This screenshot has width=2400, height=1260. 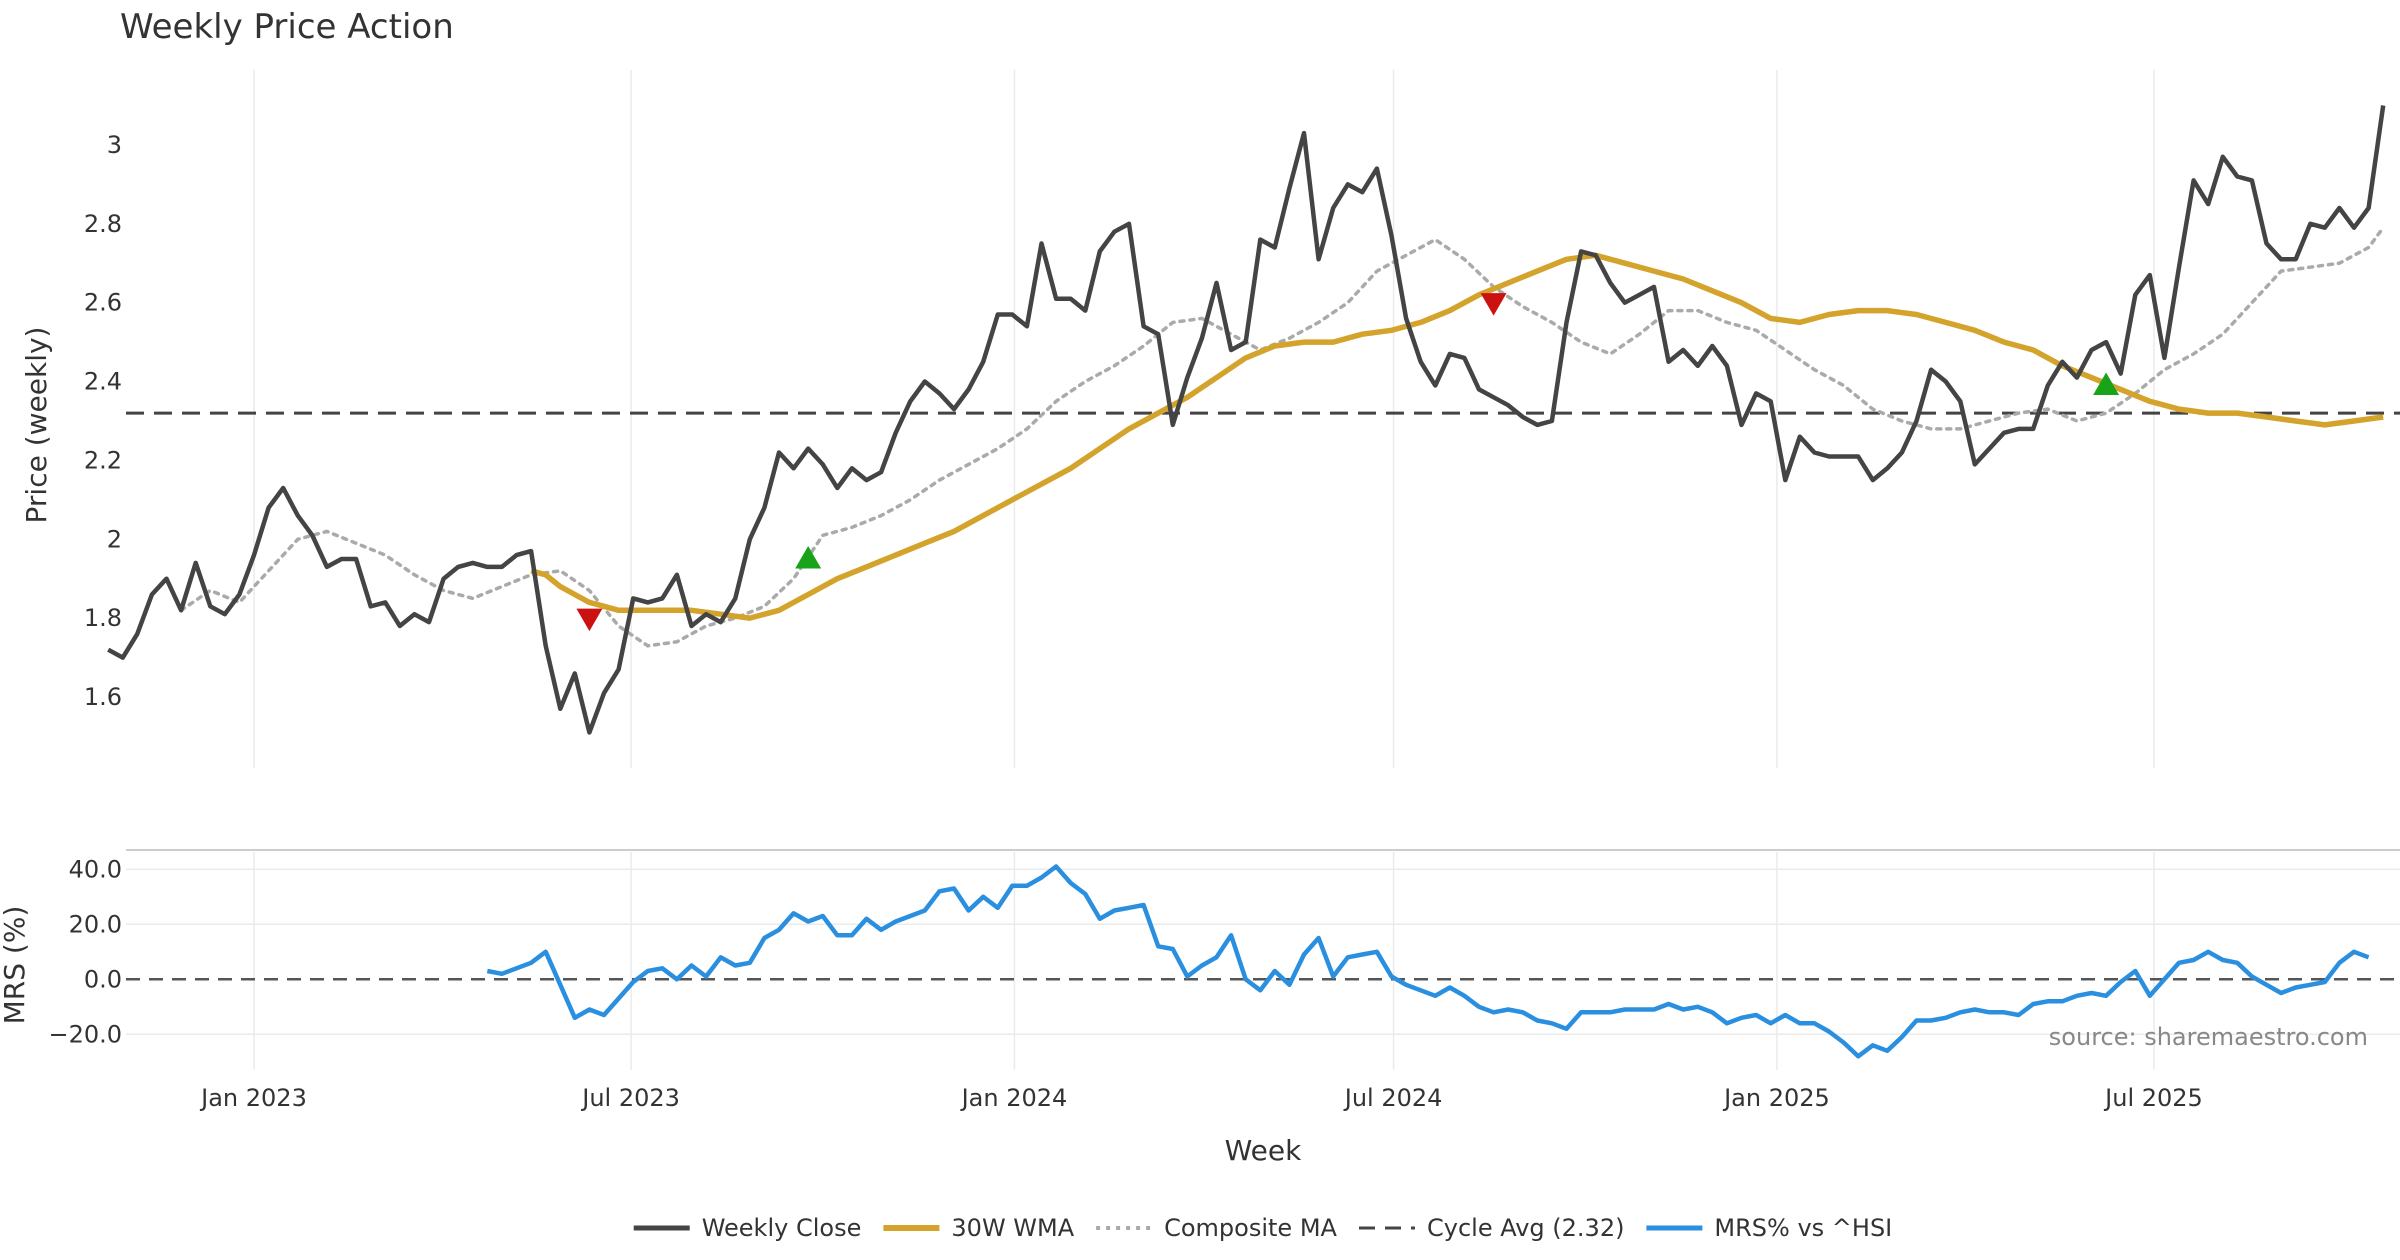 I want to click on price-y-tick-label: 1.6, so click(x=103, y=697).